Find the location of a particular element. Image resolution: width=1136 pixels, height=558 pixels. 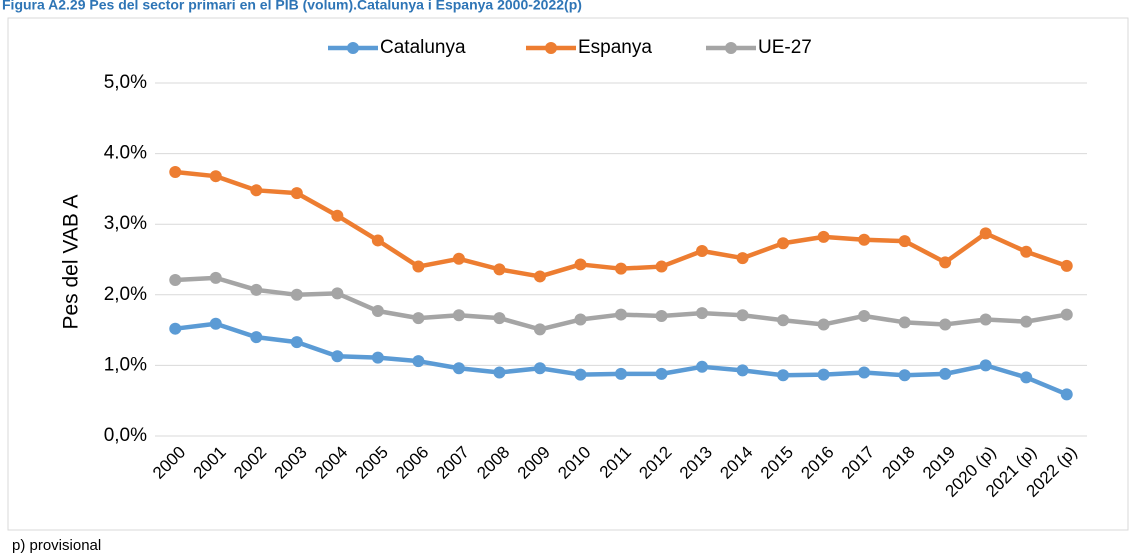

x-tick-label: 2011 is located at coordinates (615, 462).